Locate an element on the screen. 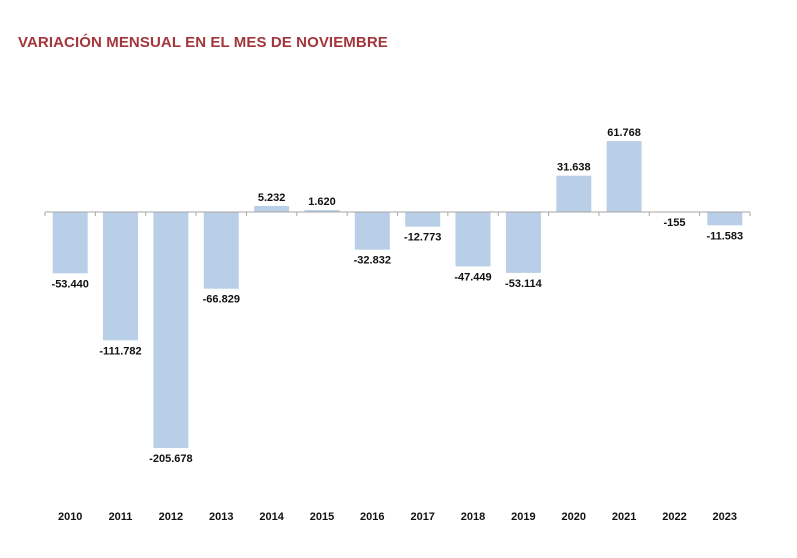 This screenshot has height=558, width=797. x-tick-label-2014: 2014 is located at coordinates (271, 517).